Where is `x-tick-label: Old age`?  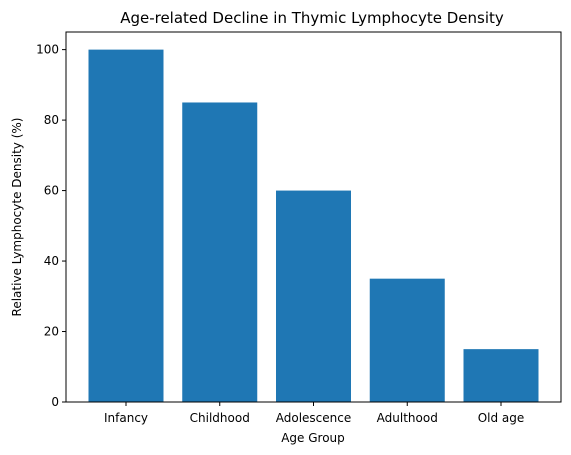
x-tick-label: Old age is located at coordinates (501, 418).